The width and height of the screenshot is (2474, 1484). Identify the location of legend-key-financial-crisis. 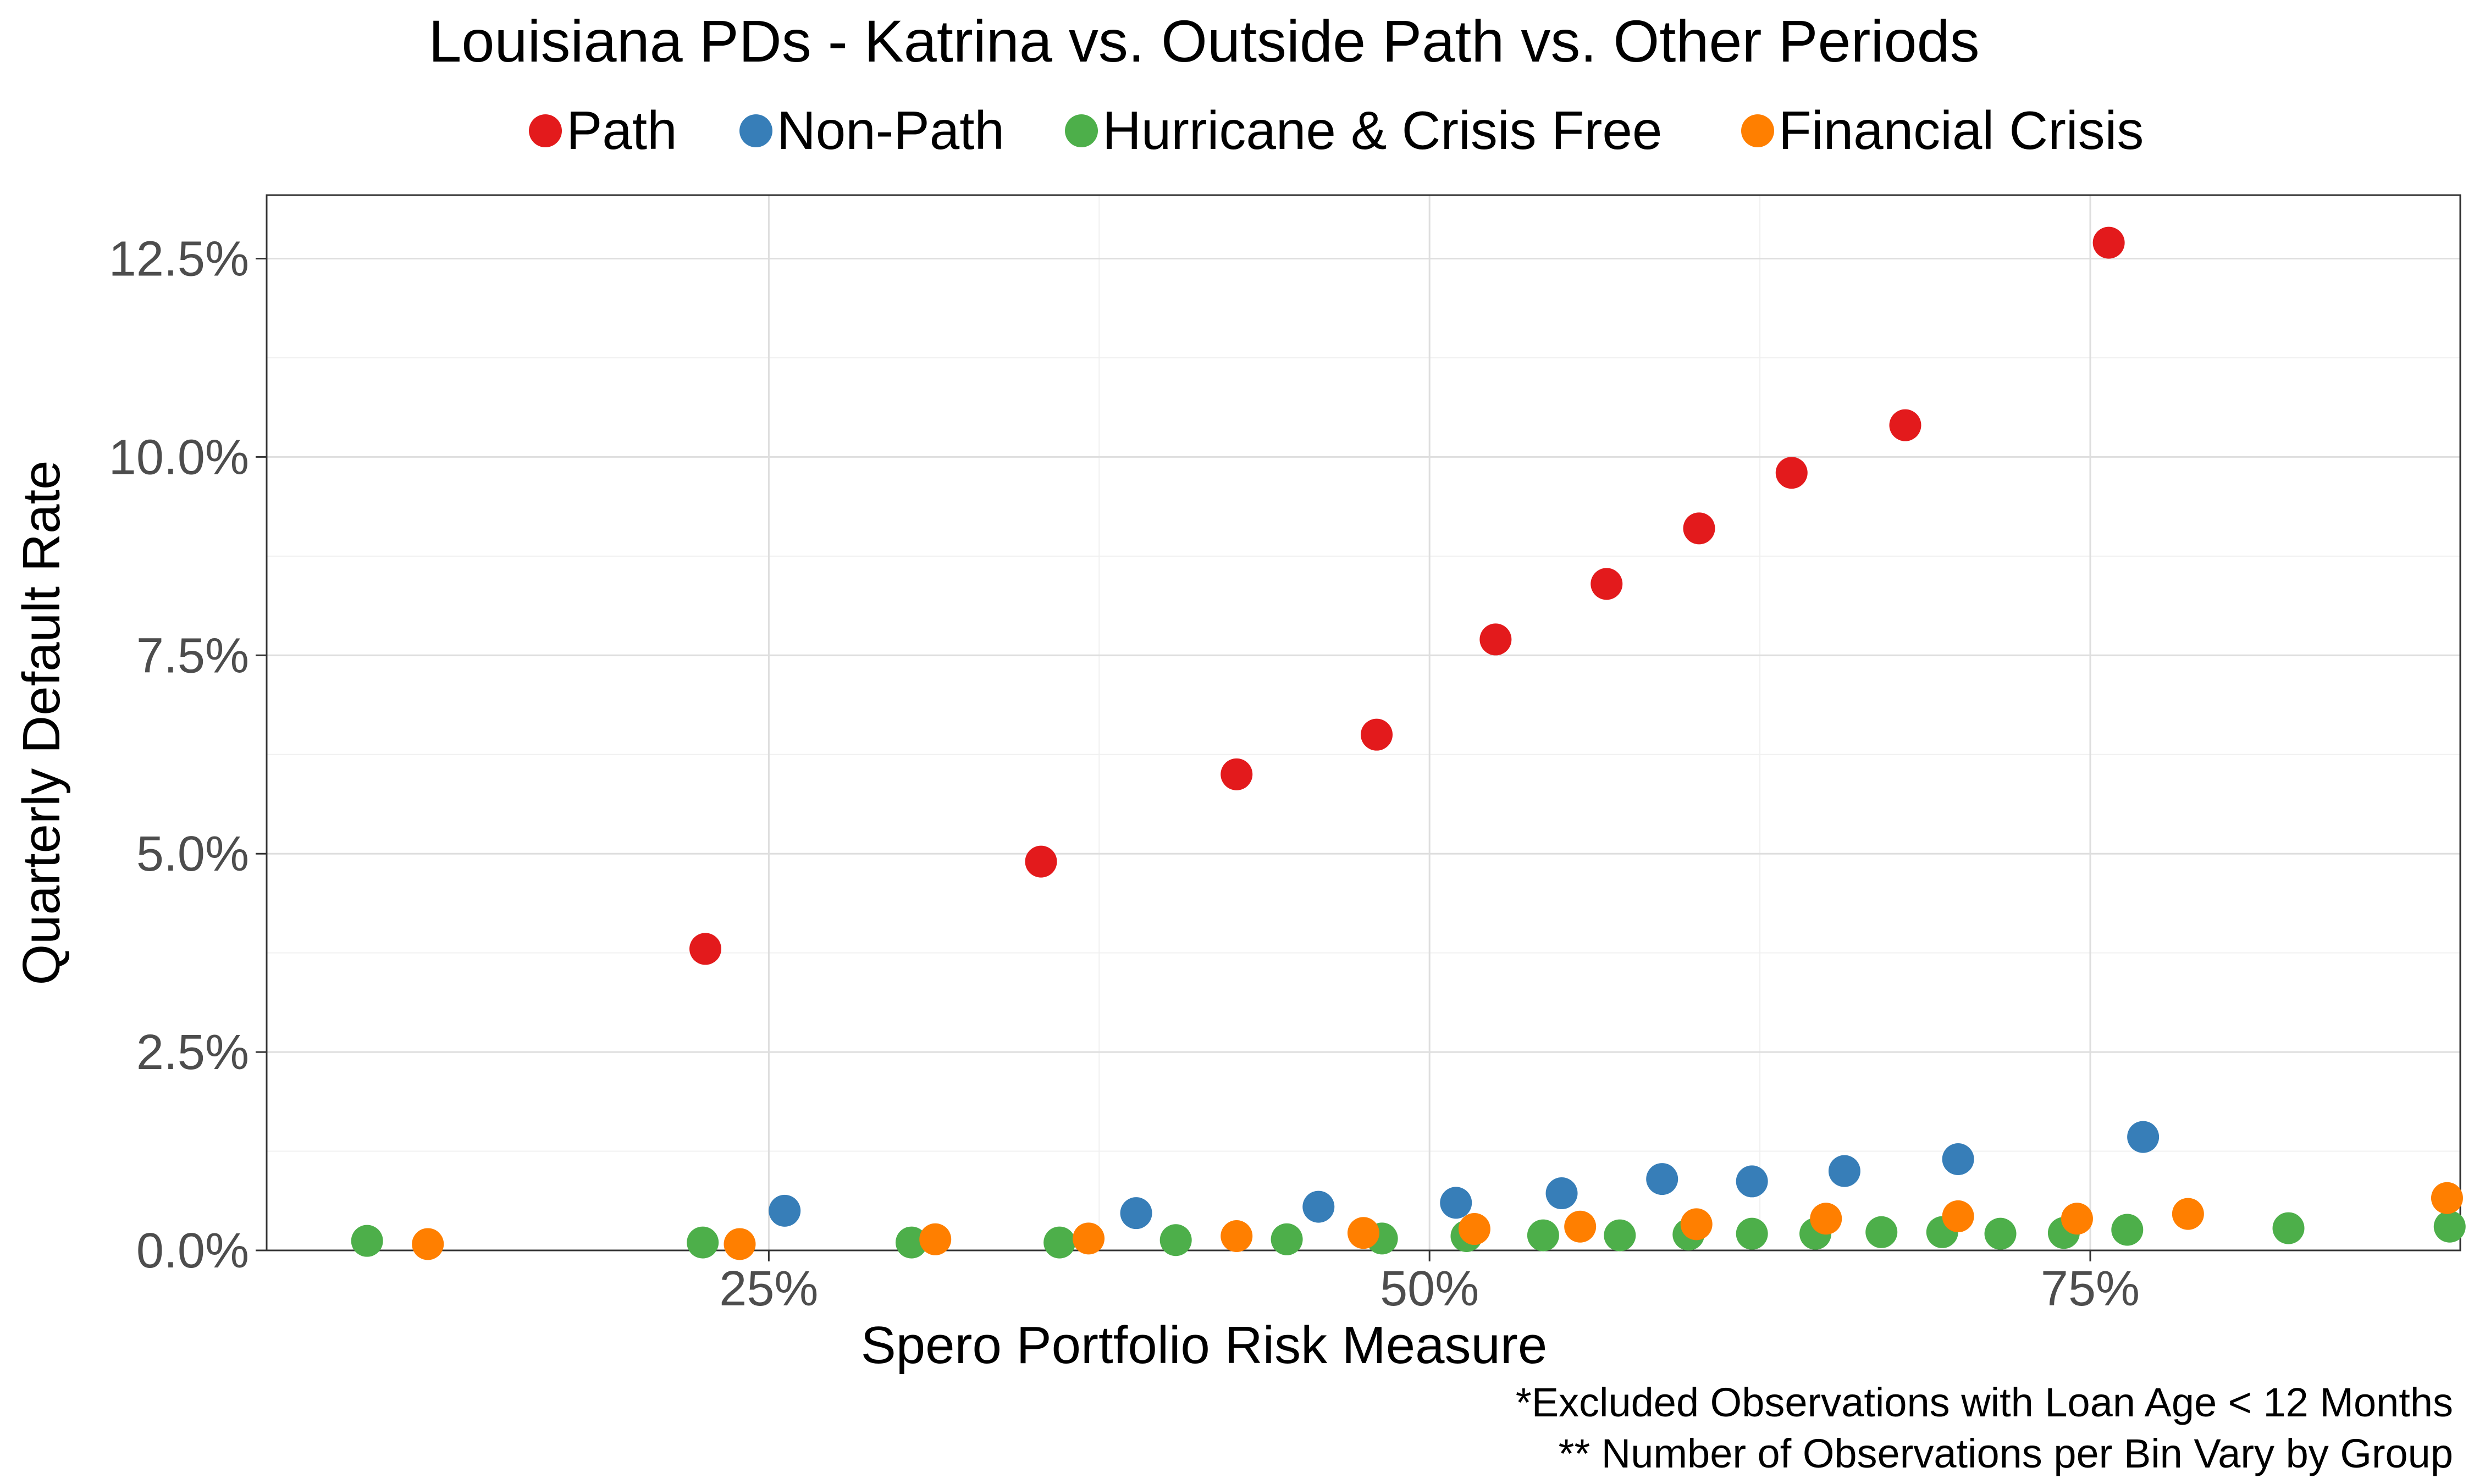
(1757, 130).